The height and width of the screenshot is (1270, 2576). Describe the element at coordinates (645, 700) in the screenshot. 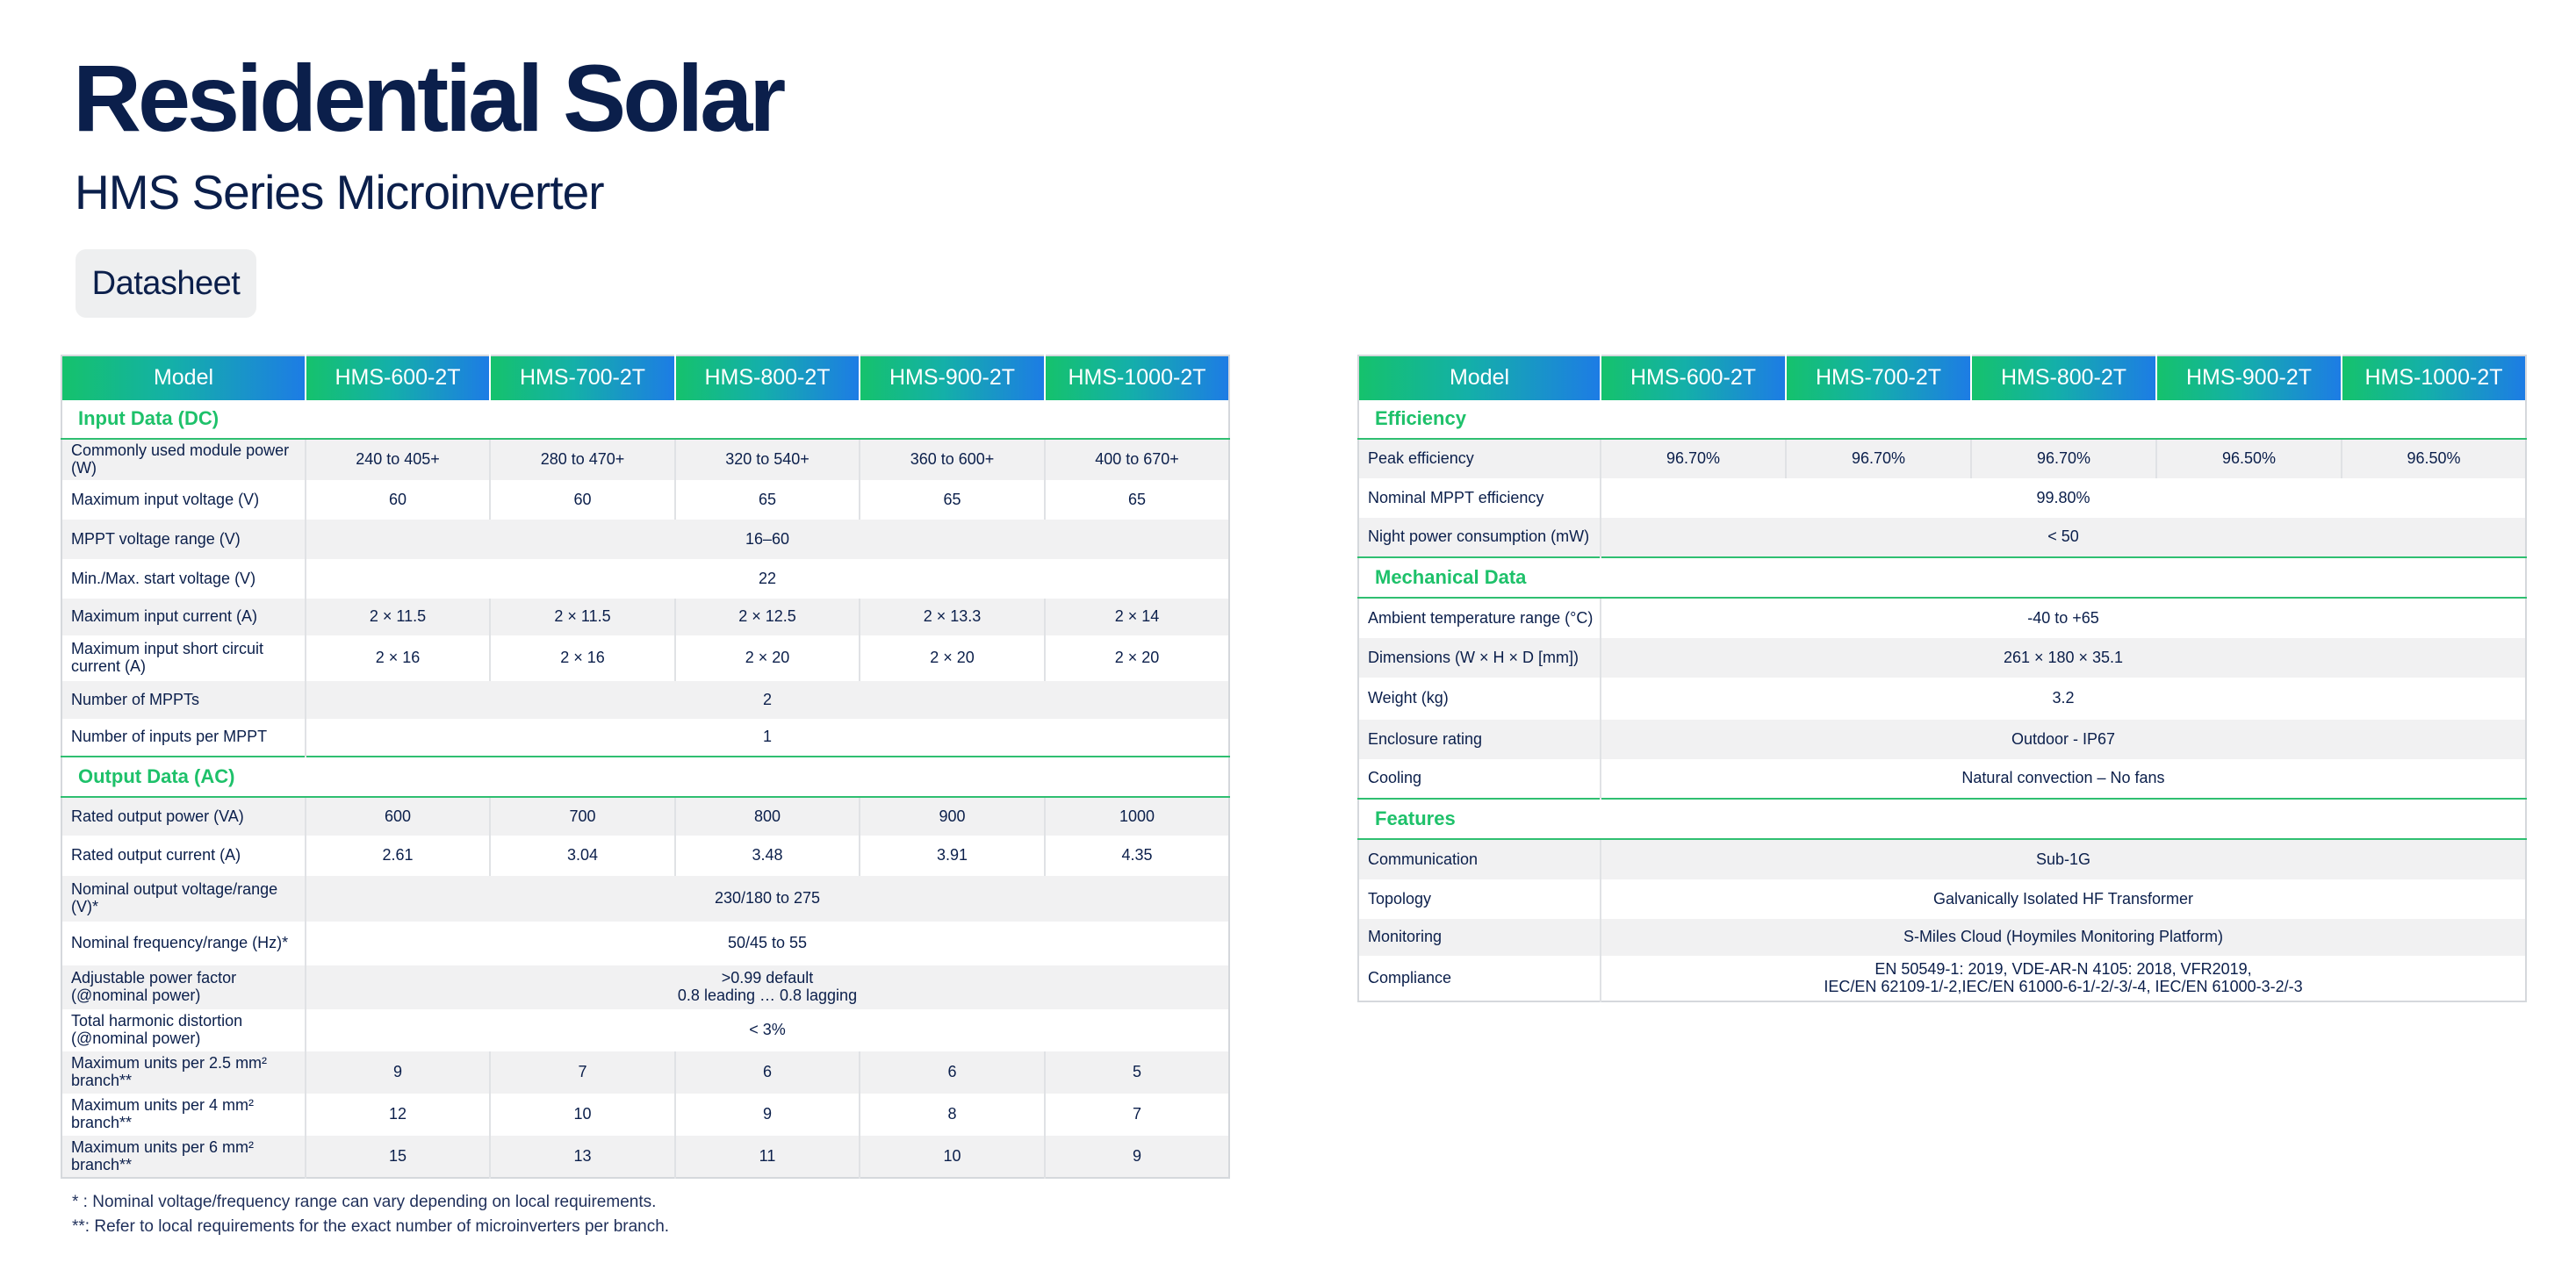

I see `table-row: Number of MPPTs 2` at that location.